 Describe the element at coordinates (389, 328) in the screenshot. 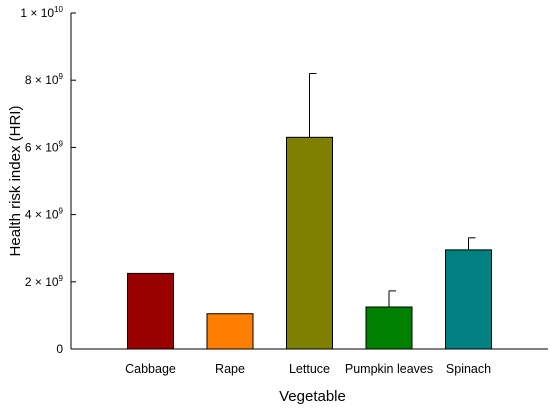

I see `bar-pumpkin-leaves` at that location.